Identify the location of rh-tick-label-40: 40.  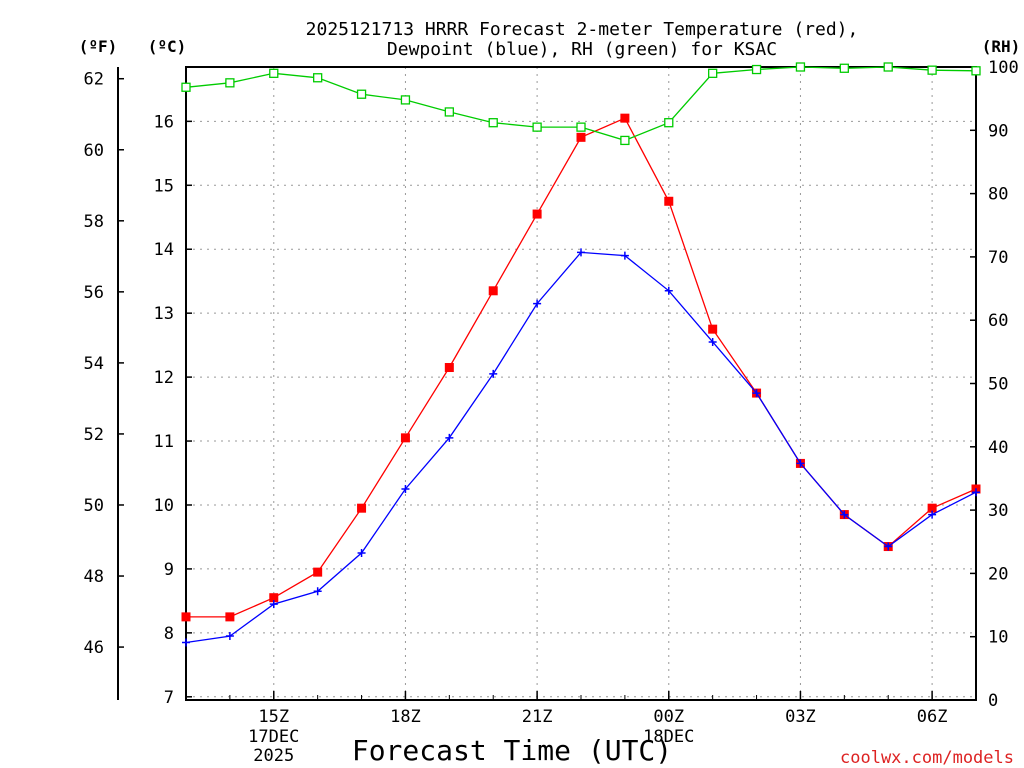
(998, 448).